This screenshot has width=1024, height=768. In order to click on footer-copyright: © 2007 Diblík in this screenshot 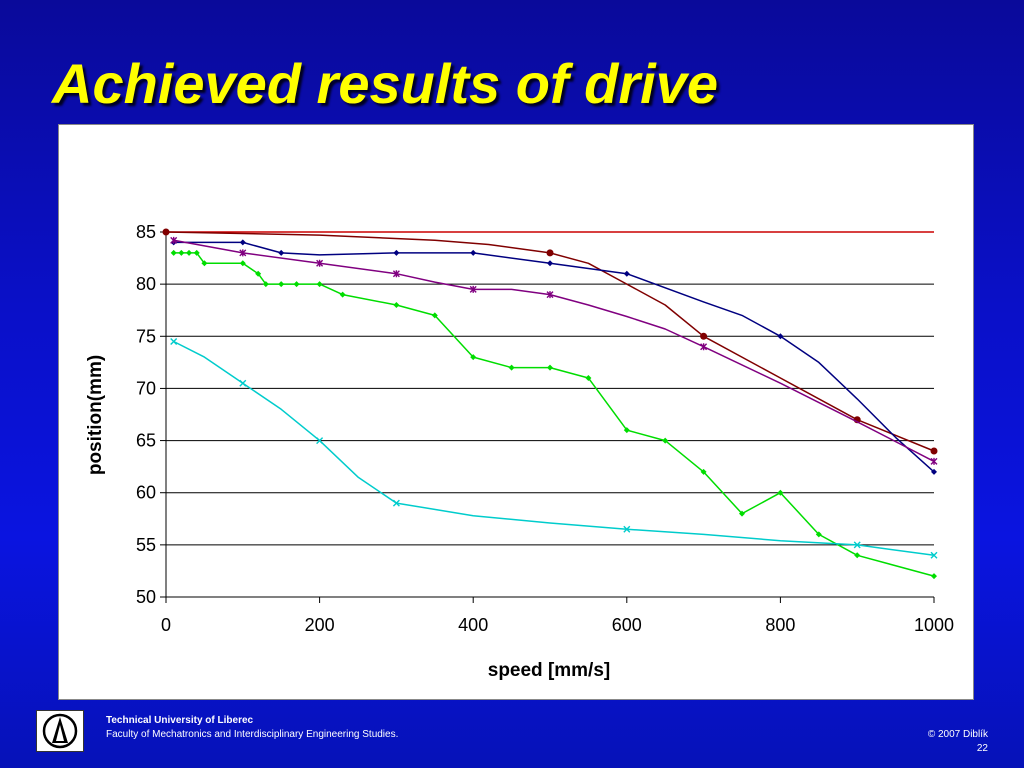, I will do `click(957, 734)`.